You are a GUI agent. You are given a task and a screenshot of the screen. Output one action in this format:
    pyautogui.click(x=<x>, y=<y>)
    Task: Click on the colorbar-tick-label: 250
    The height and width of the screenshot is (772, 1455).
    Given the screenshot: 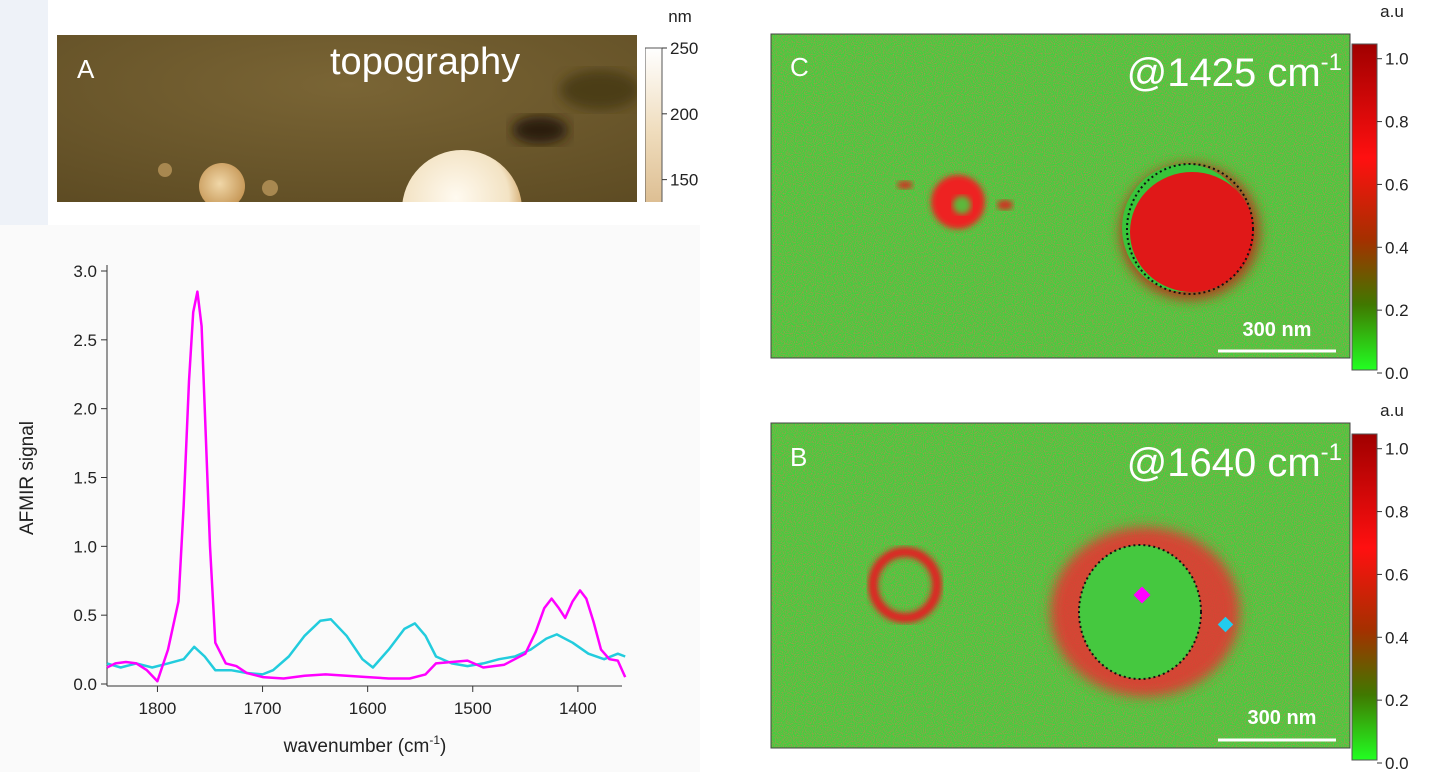 What is the action you would take?
    pyautogui.click(x=684, y=48)
    